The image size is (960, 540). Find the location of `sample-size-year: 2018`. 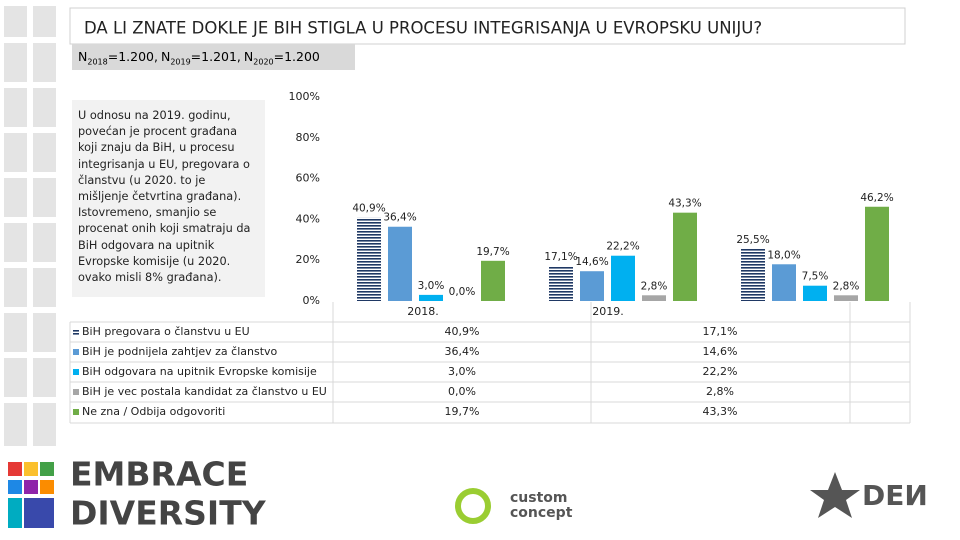

sample-size-year: 2018 is located at coordinates (97, 62).